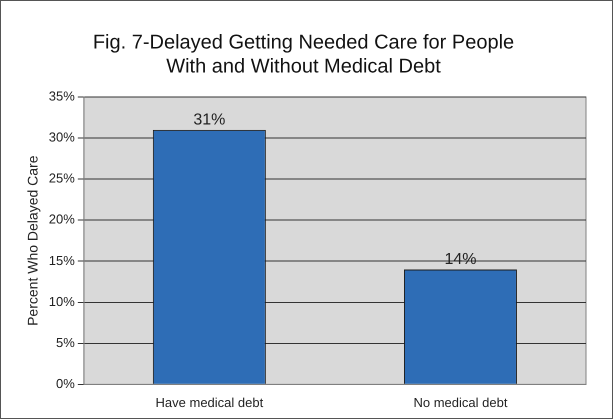  What do you see at coordinates (62, 137) in the screenshot?
I see `y-tick-label: 30%` at bounding box center [62, 137].